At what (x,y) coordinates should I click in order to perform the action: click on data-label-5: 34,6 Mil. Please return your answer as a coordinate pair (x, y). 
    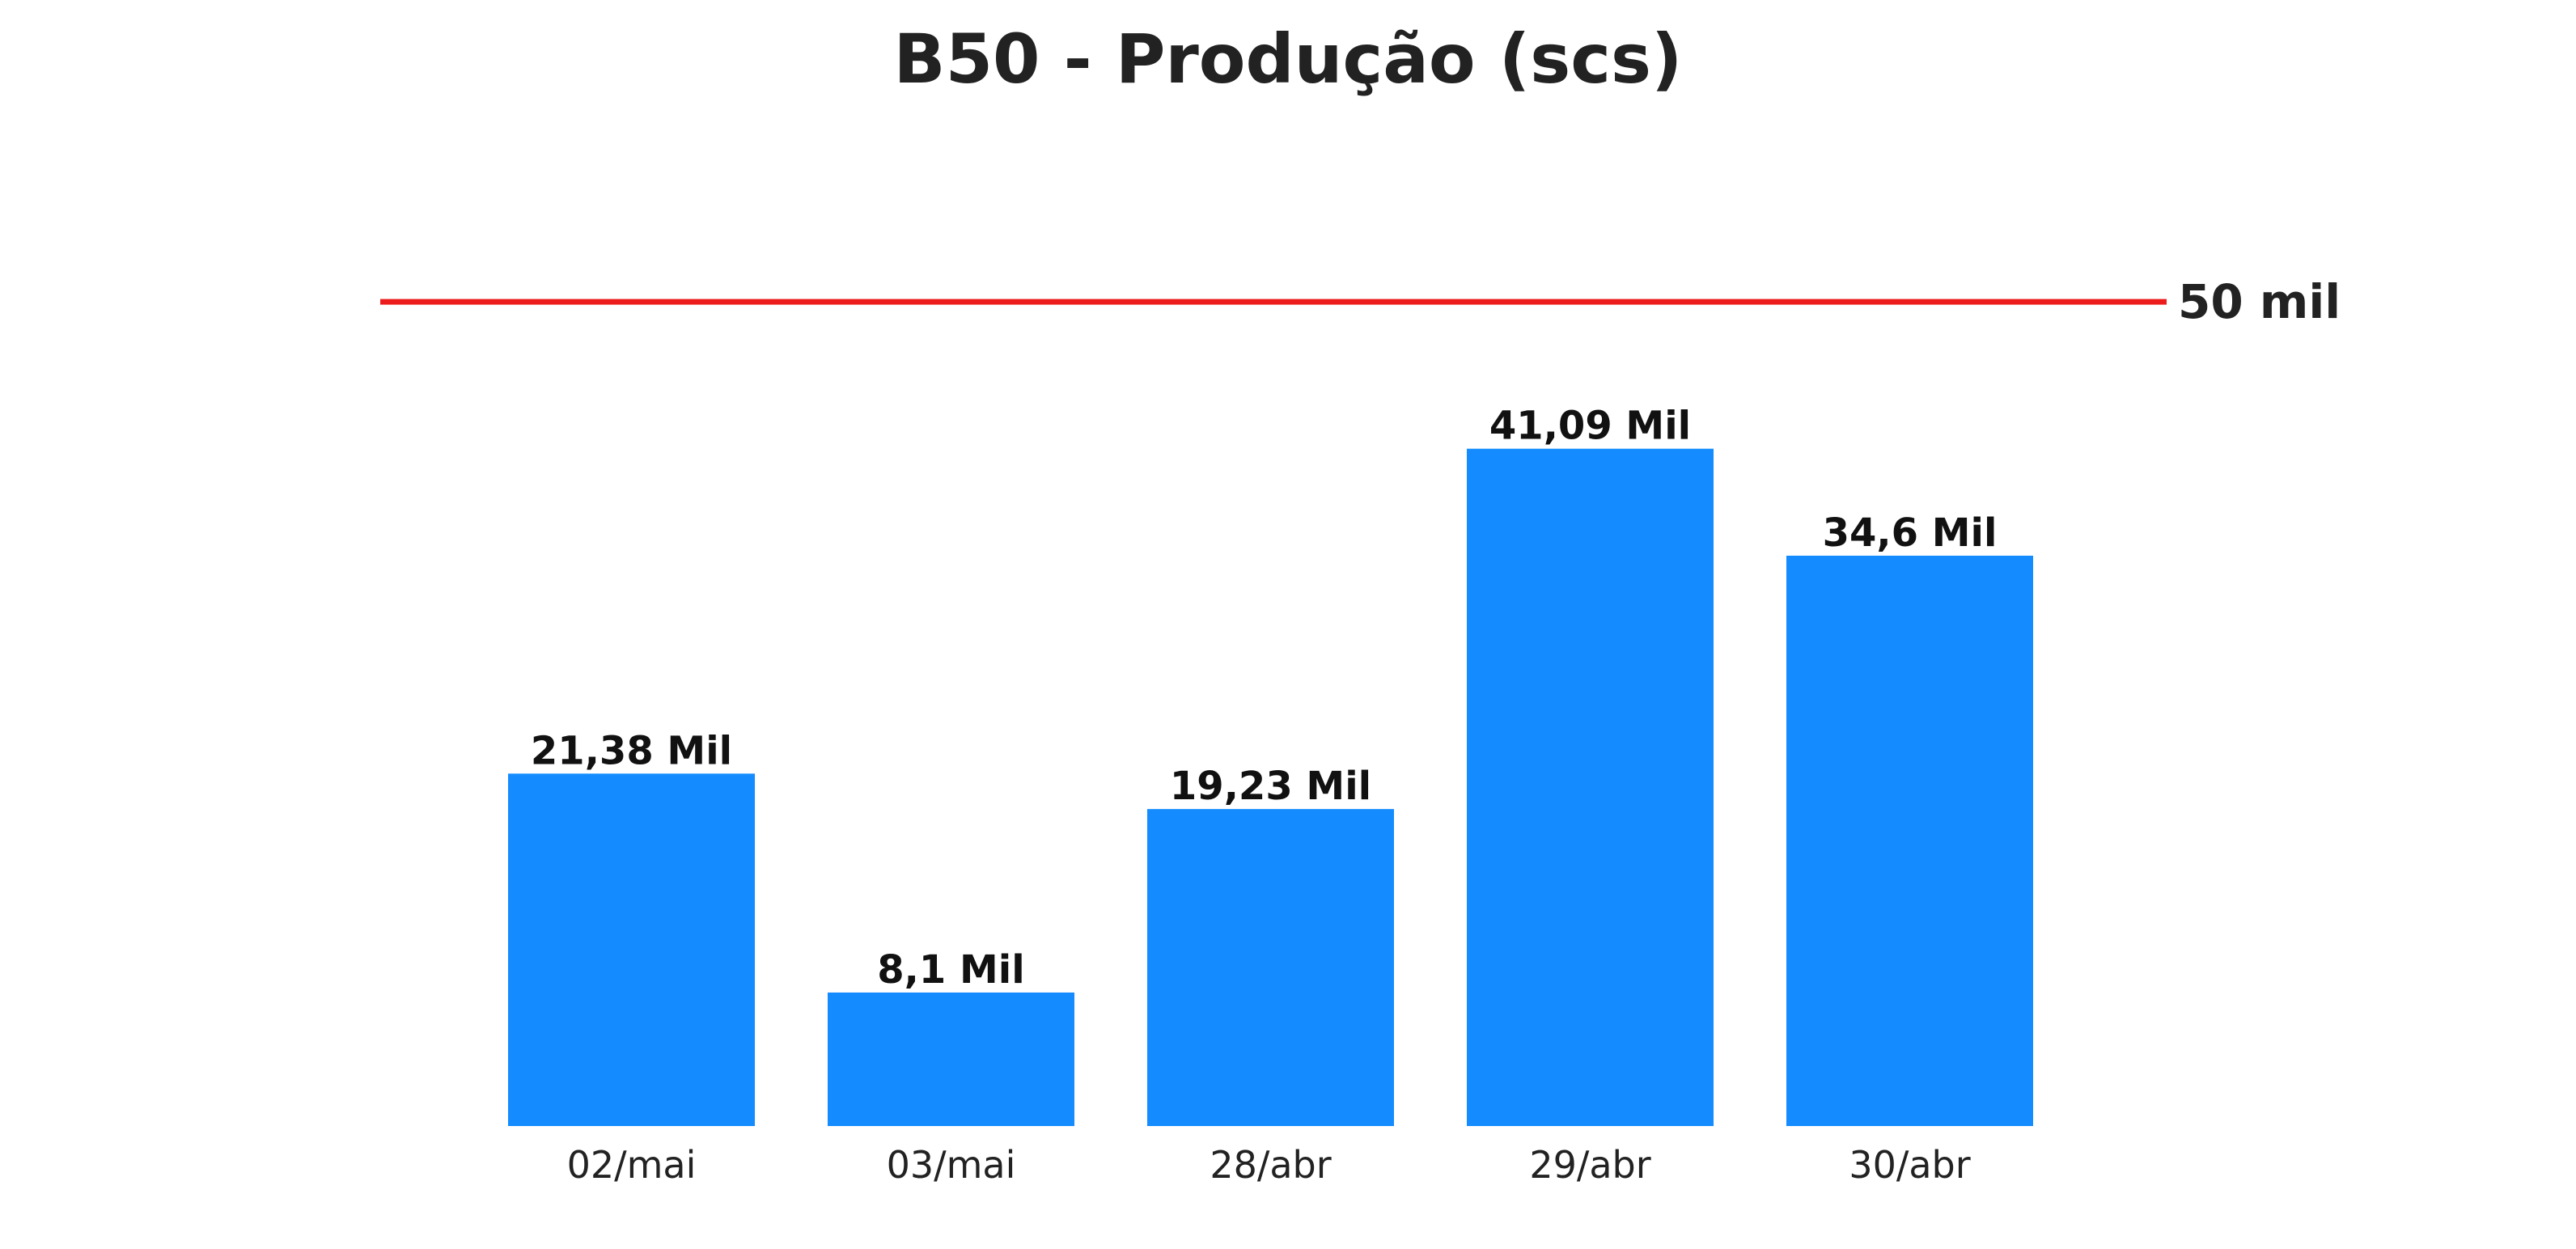
    Looking at the image, I should click on (1910, 533).